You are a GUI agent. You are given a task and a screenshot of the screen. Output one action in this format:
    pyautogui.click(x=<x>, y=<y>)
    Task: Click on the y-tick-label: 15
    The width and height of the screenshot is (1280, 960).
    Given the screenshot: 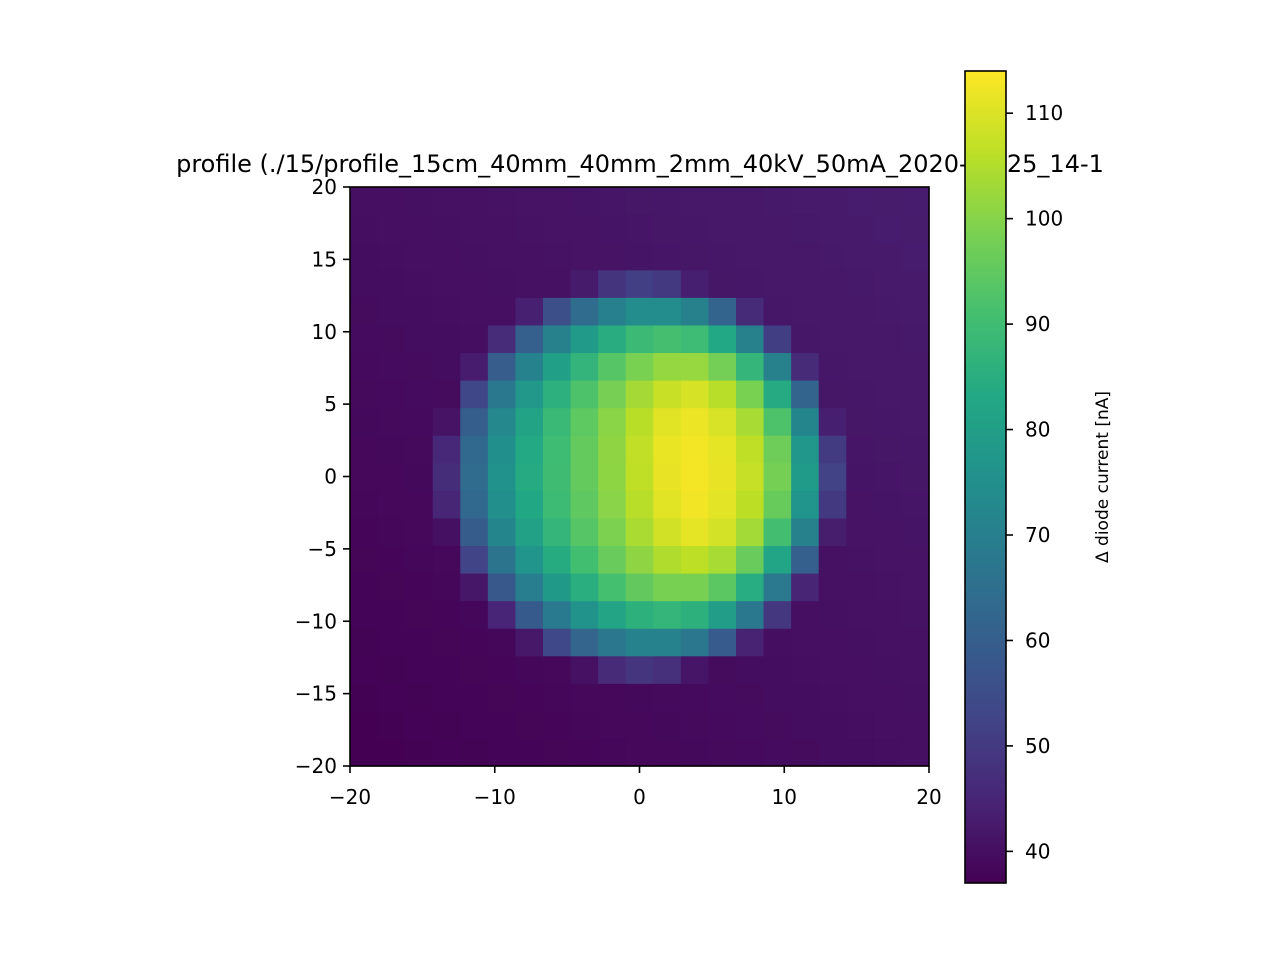 What is the action you would take?
    pyautogui.click(x=324, y=259)
    